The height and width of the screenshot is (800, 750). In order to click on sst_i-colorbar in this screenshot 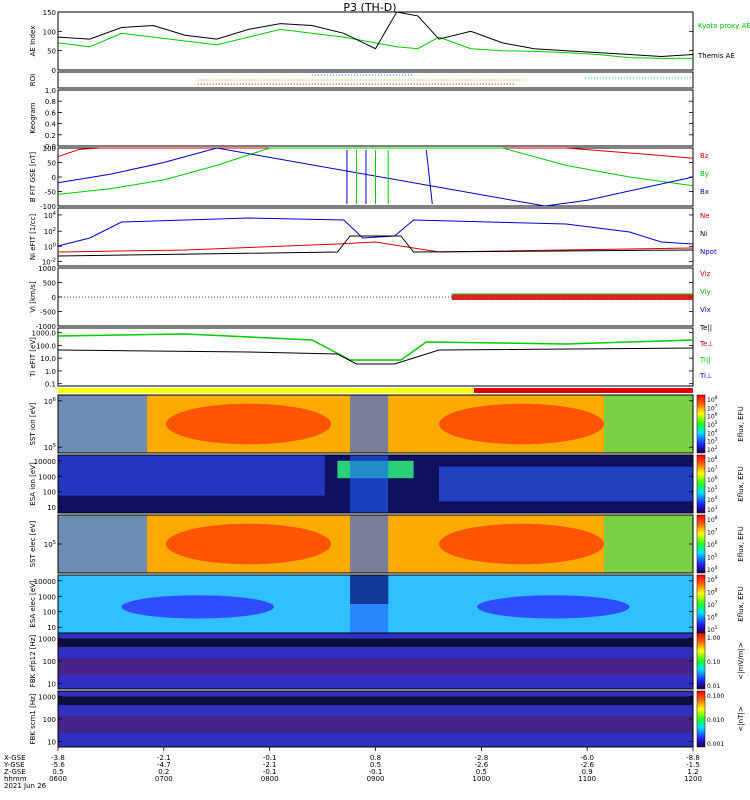, I will do `click(701, 424)`.